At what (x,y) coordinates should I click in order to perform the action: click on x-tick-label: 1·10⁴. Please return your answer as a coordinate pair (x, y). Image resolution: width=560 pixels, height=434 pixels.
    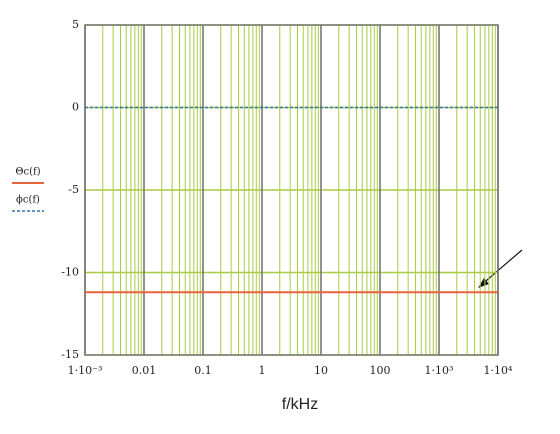
    Looking at the image, I should click on (498, 370).